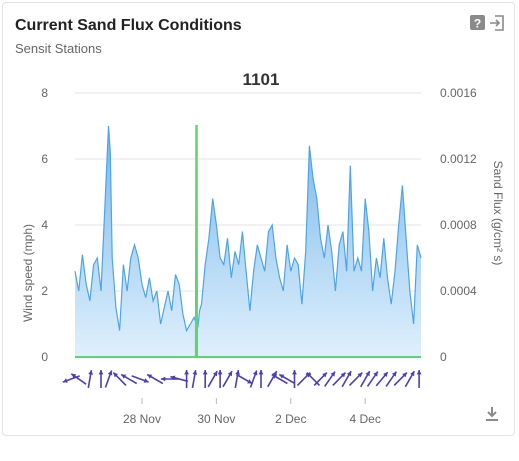  What do you see at coordinates (44, 159) in the screenshot?
I see `y-tick-label: 6` at bounding box center [44, 159].